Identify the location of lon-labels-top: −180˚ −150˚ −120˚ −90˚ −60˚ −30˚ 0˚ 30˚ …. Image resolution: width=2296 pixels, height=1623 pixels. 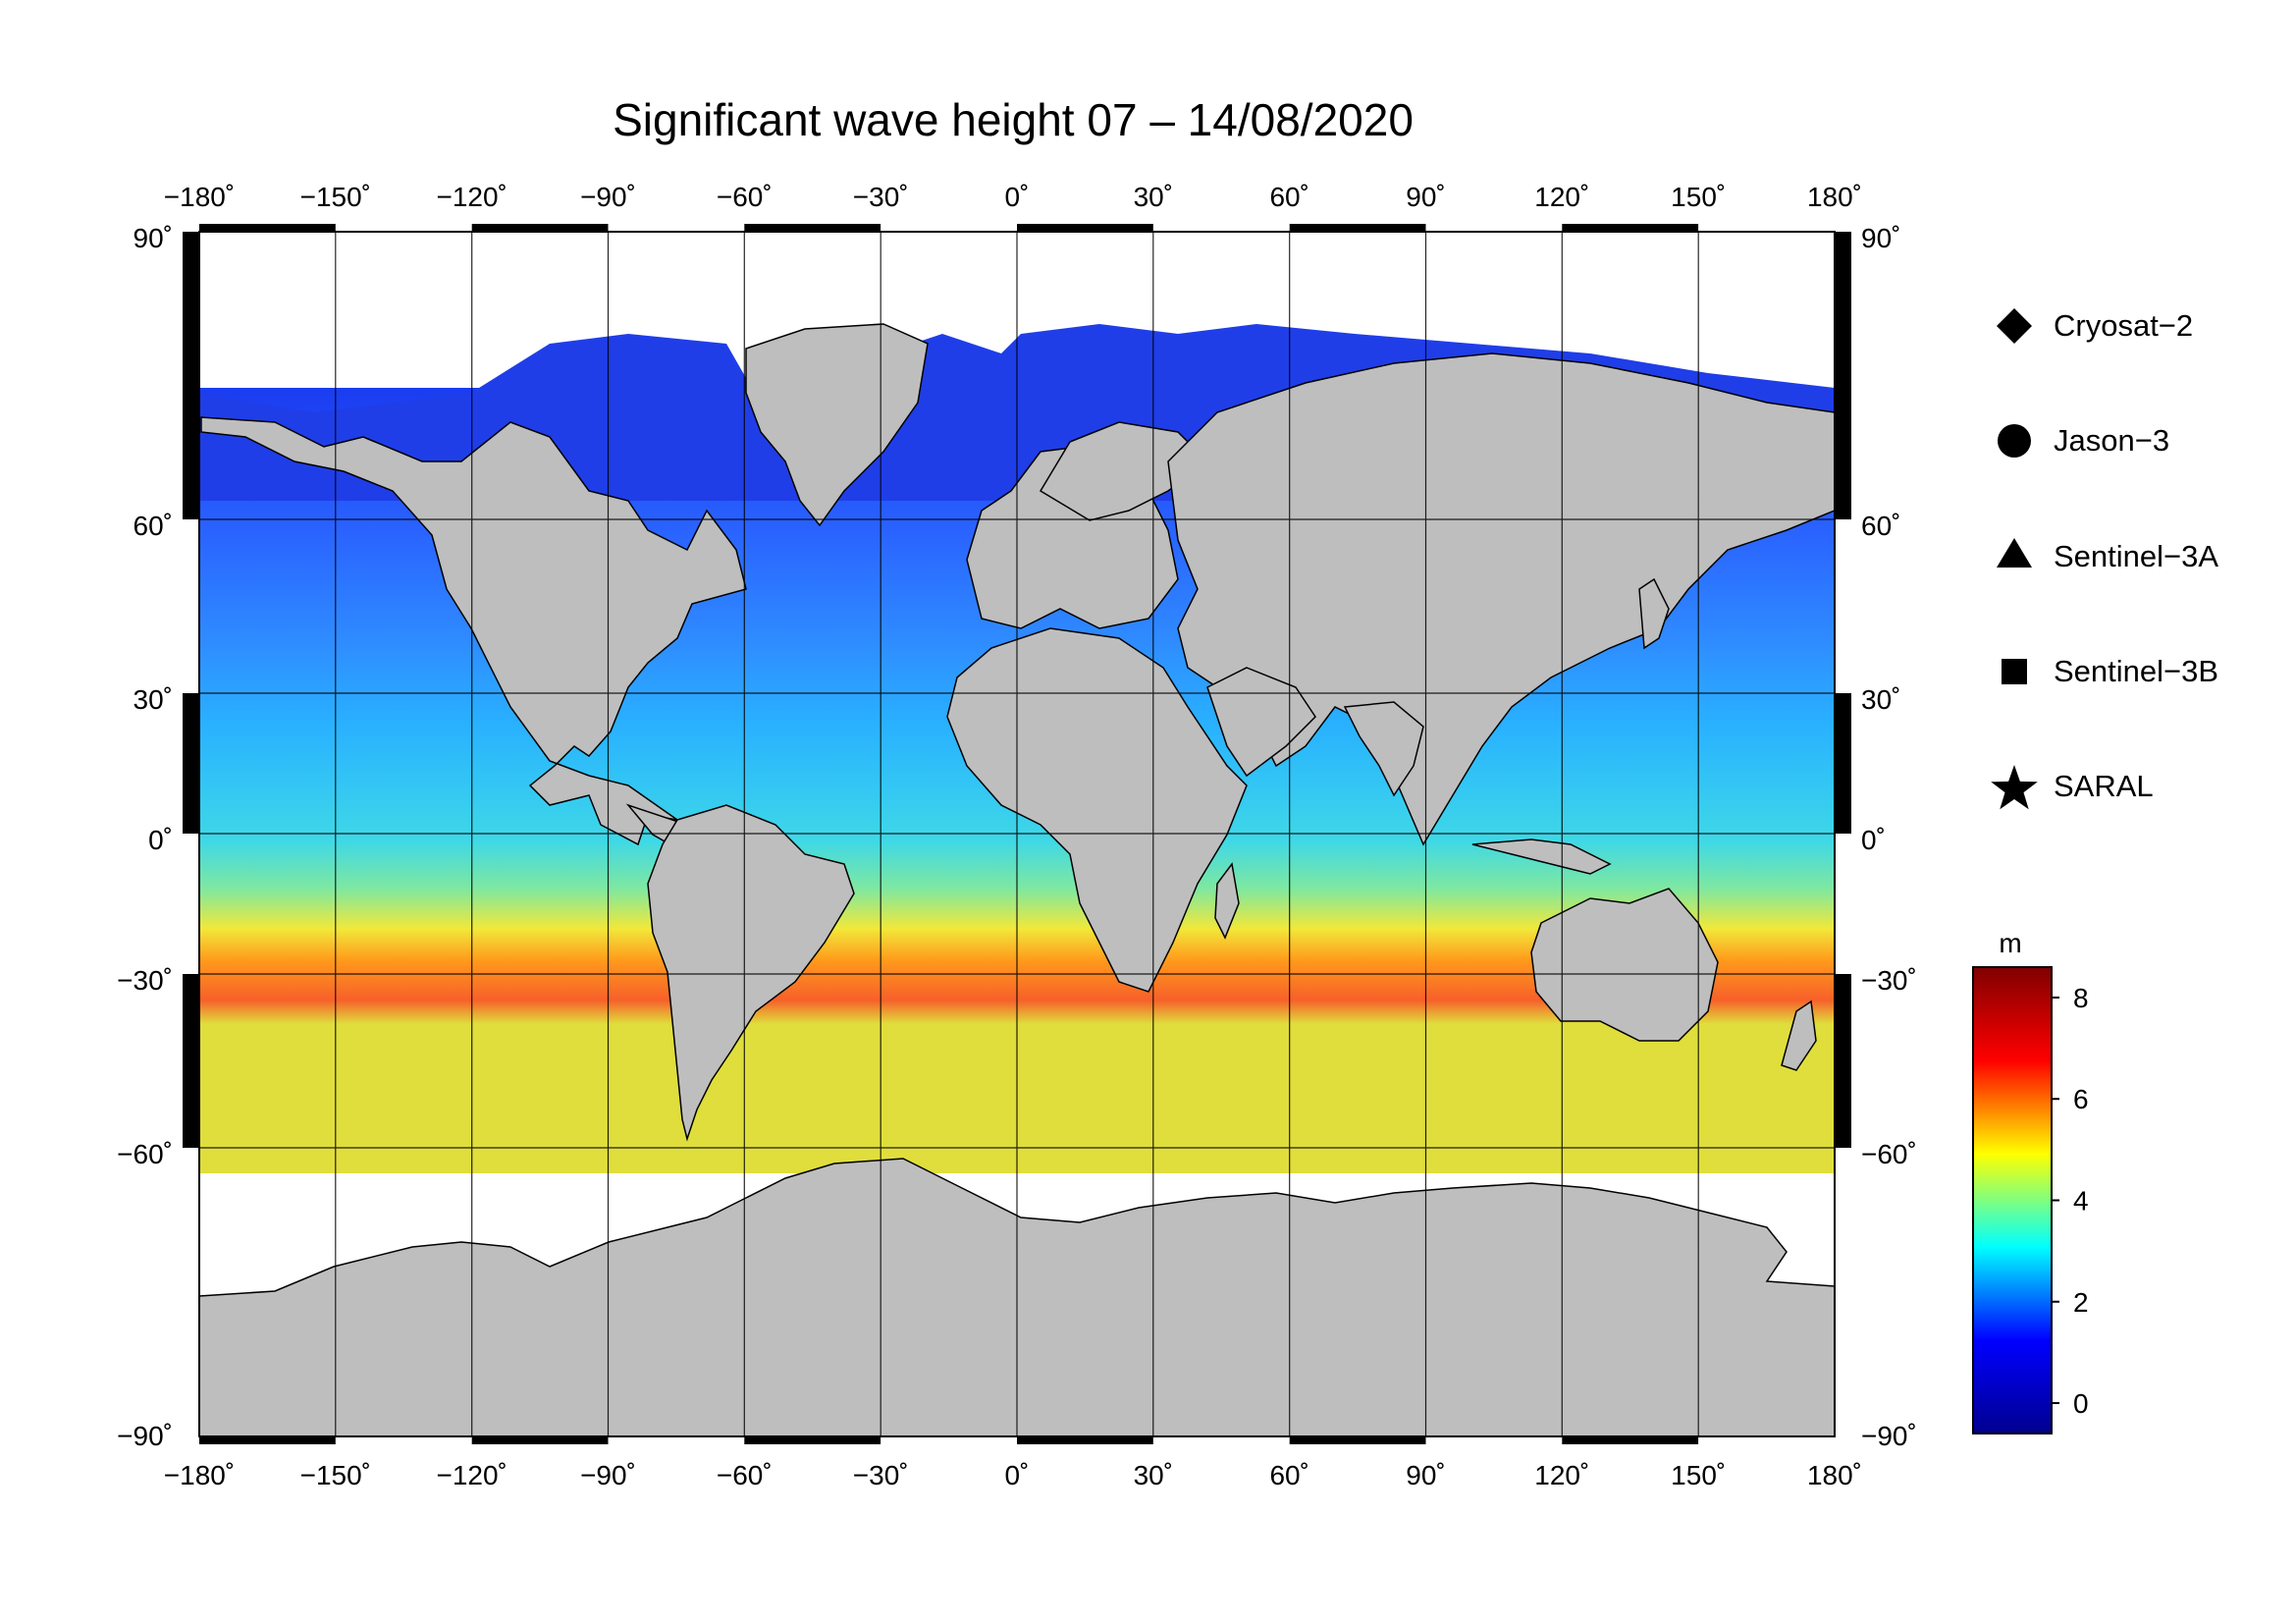
(1013, 197).